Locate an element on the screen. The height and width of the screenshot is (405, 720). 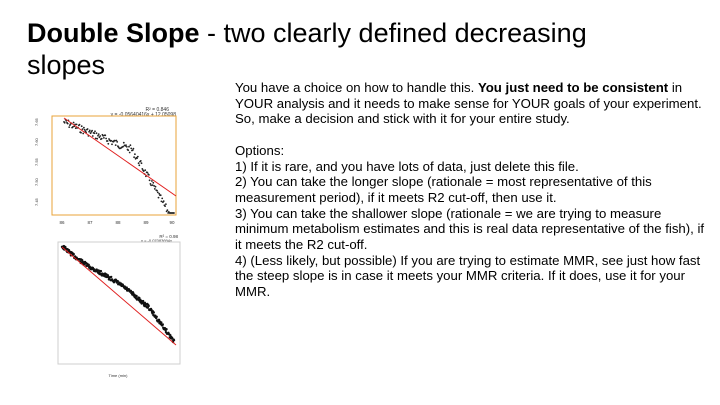
plot1-equation: y = -0.05640416x + 12.05098 is located at coordinates (144, 115).